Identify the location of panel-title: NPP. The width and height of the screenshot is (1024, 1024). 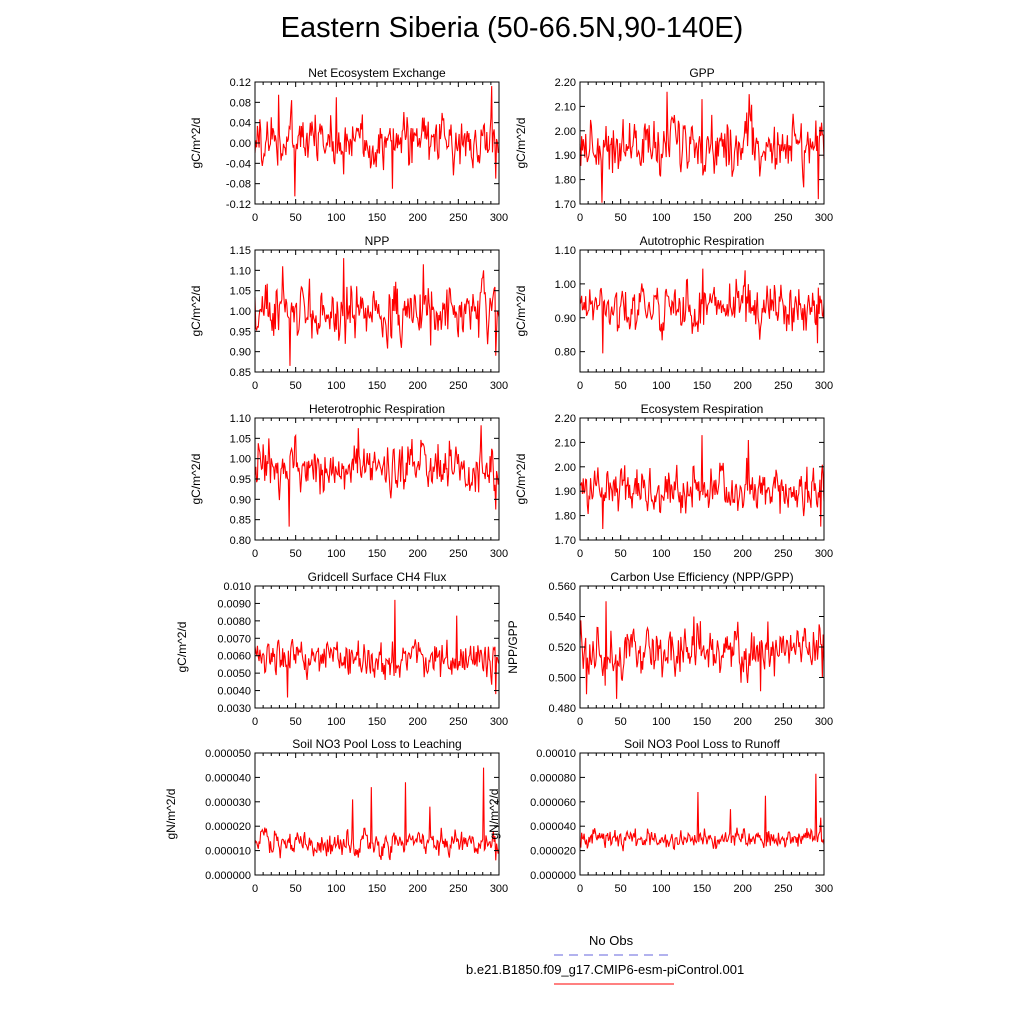
(377, 241).